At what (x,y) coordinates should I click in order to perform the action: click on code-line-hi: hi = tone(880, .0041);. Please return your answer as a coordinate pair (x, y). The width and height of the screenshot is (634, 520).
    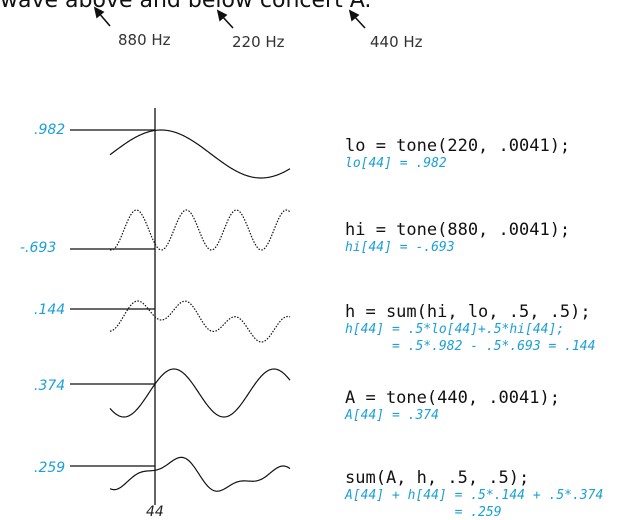
    Looking at the image, I should click on (458, 230).